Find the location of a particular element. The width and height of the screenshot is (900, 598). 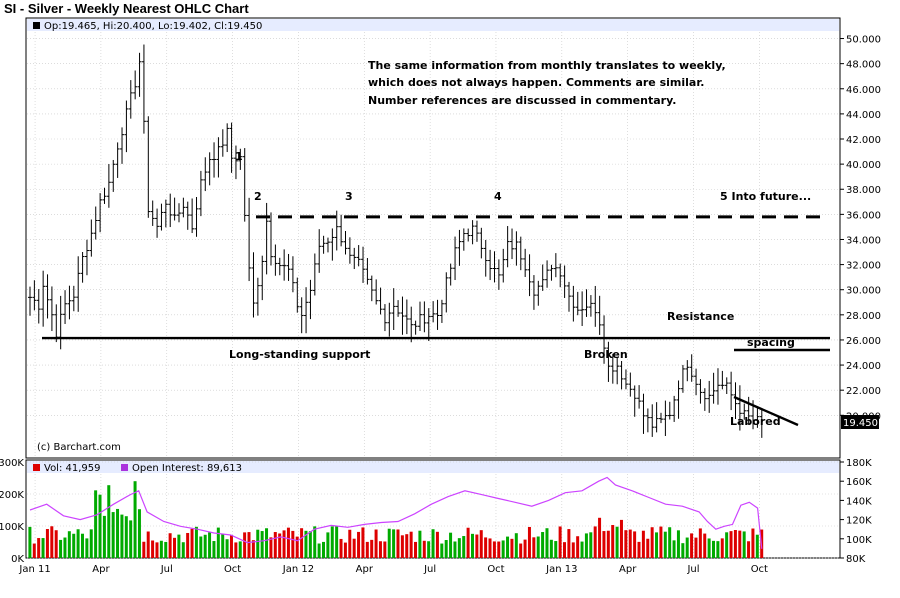

price-tick-label: 28.000 is located at coordinates (863, 316).